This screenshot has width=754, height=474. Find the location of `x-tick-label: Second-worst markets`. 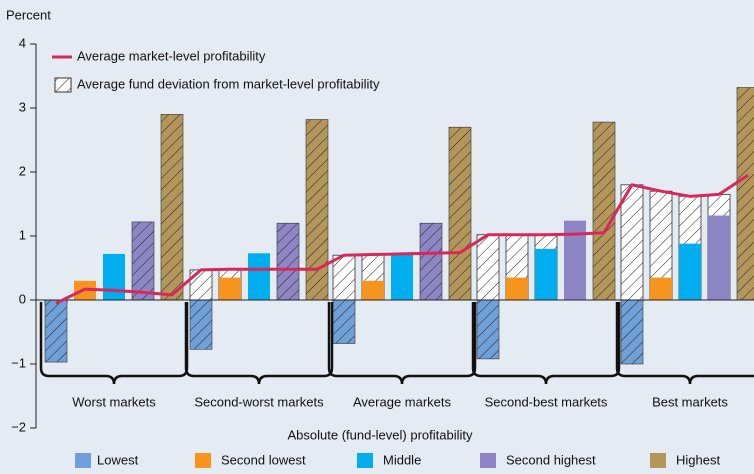

x-tick-label: Second-worst markets is located at coordinates (259, 401).